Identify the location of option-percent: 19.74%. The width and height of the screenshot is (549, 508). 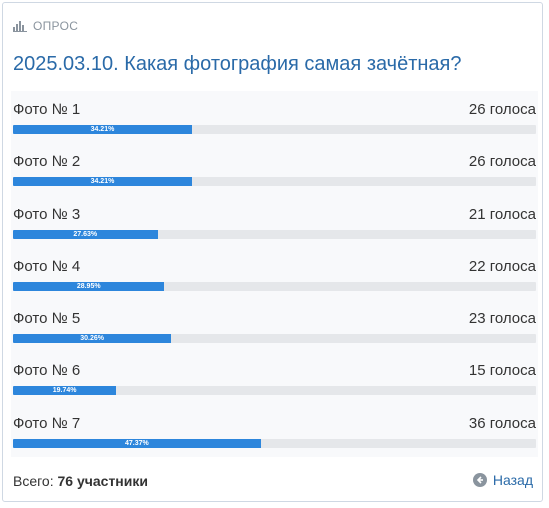
(64, 391).